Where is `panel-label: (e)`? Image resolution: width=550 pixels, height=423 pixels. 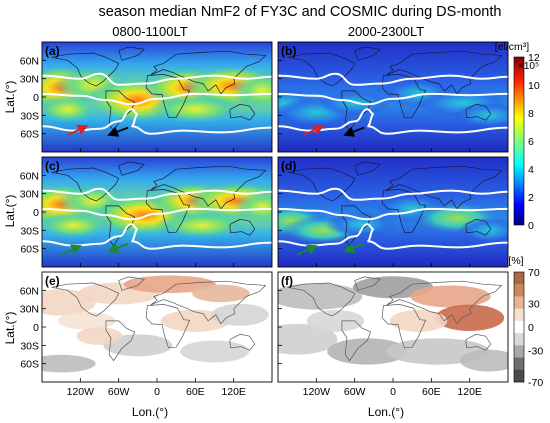
panel-label: (e) is located at coordinates (52, 281).